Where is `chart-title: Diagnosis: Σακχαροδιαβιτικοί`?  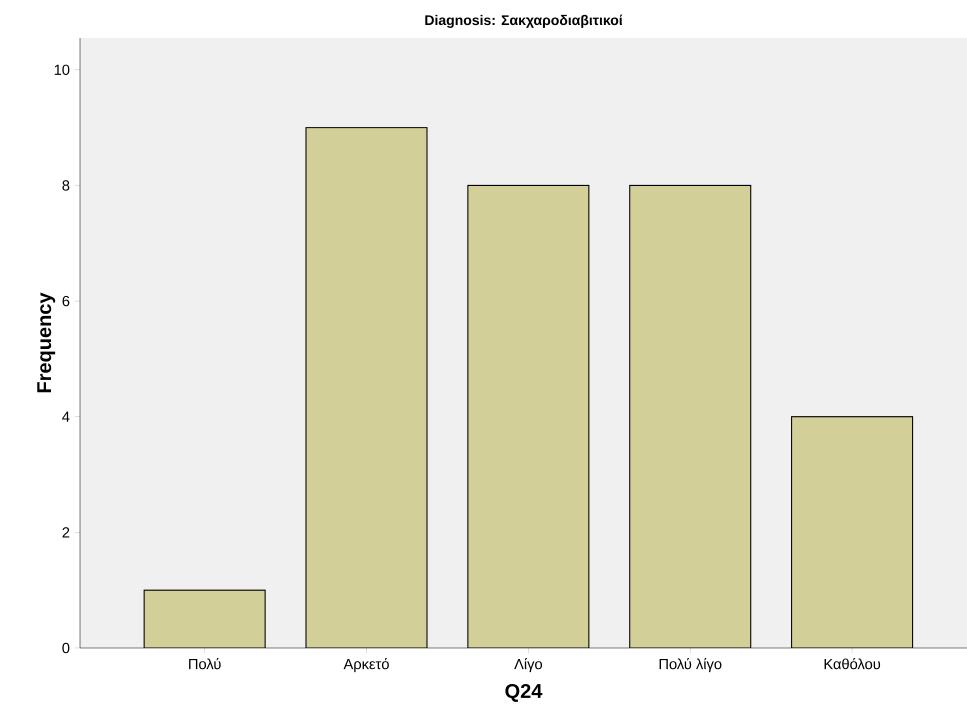
chart-title: Diagnosis: Σακχαροδιαβιτικοί is located at coordinates (523, 21).